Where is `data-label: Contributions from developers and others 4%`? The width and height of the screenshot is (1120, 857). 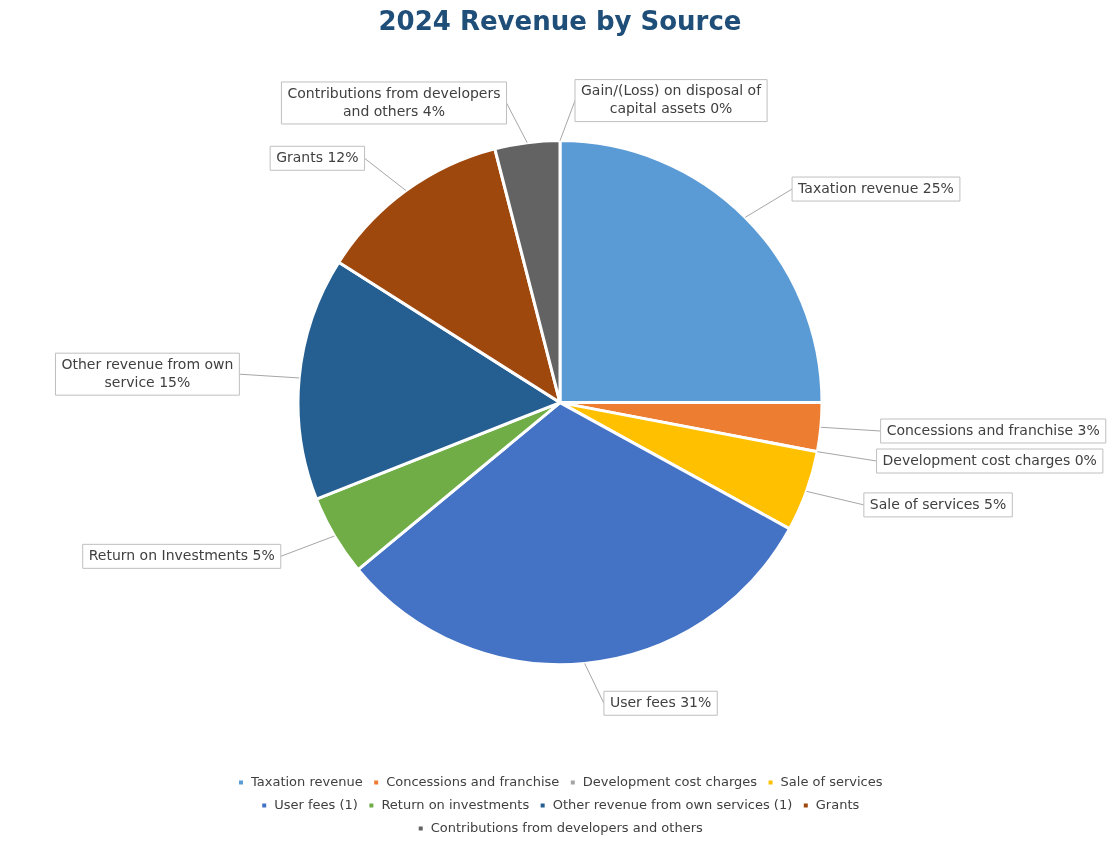
data-label: Contributions from developers and others 4% is located at coordinates (394, 101).